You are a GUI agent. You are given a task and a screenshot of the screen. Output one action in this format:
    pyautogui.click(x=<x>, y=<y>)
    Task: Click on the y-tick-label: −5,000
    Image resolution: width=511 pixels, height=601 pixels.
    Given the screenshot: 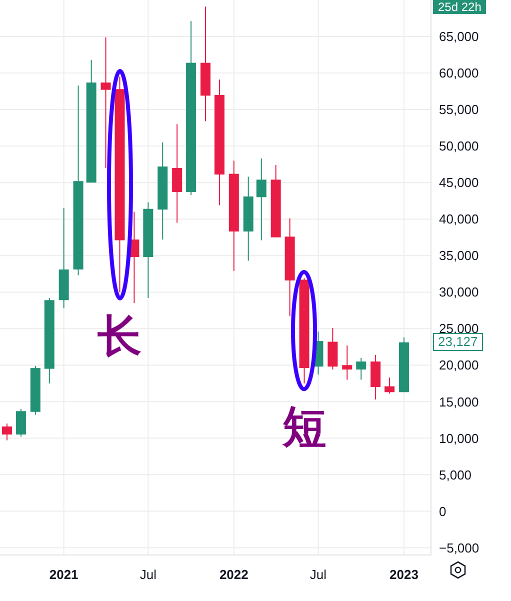 What is the action you would take?
    pyautogui.click(x=459, y=548)
    